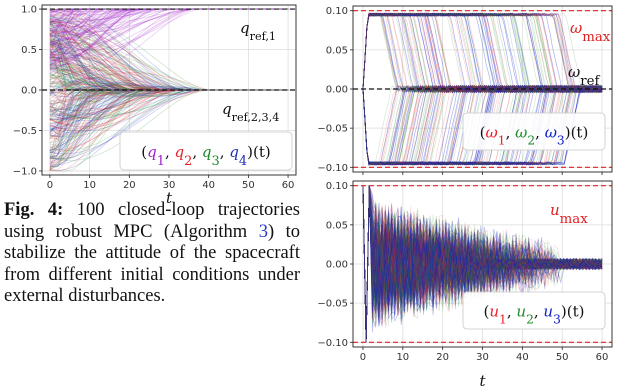 This screenshot has width=619, height=391. I want to click on quaternion-xtick-label: 0, so click(50, 185).